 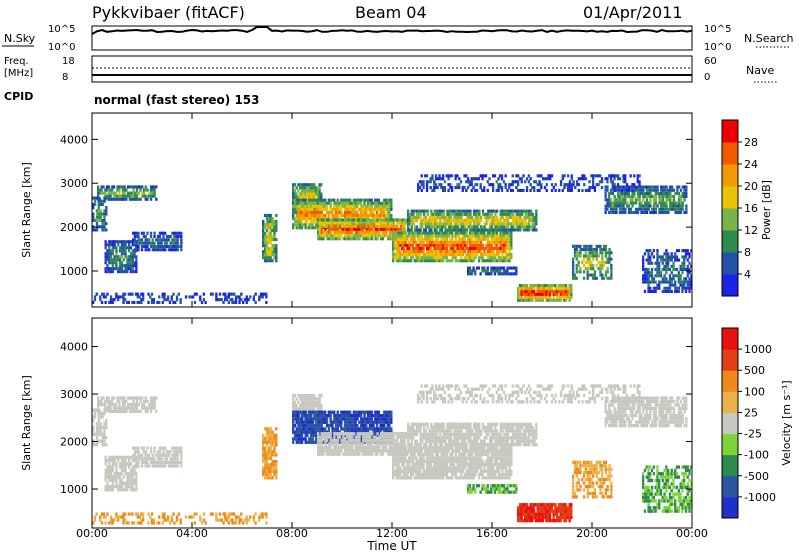 I want to click on noise-left-tick-bottom: 10^0, so click(x=61, y=47).